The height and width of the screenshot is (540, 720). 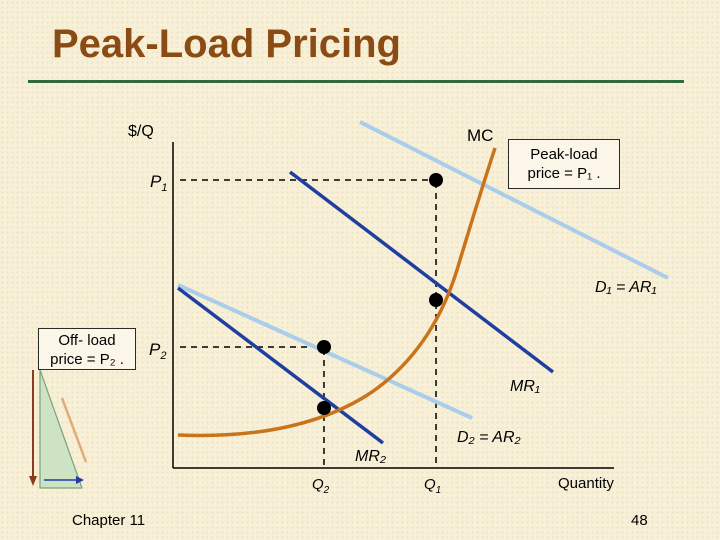 I want to click on mr1-line, so click(x=421, y=272).